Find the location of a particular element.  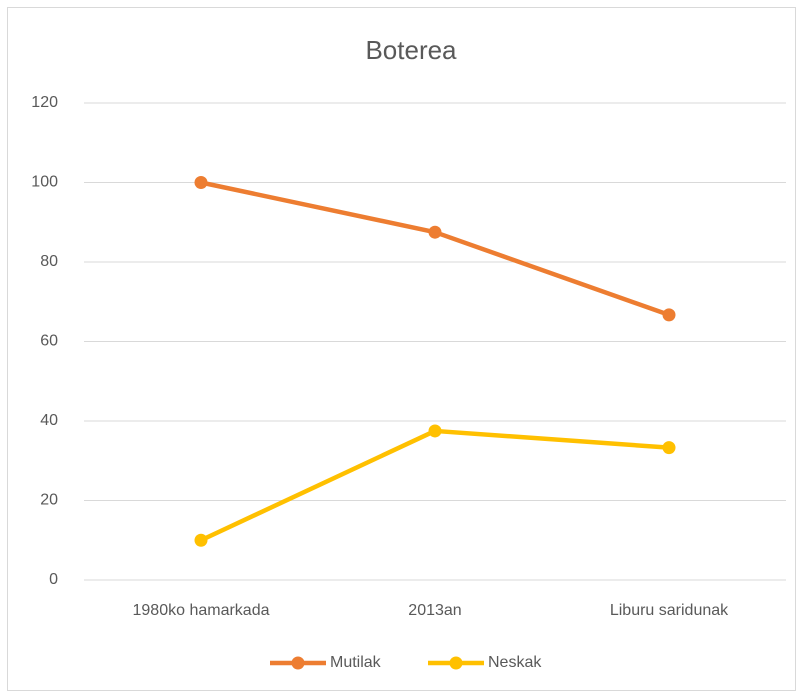

y-tick-label: 80 is located at coordinates (49, 261).